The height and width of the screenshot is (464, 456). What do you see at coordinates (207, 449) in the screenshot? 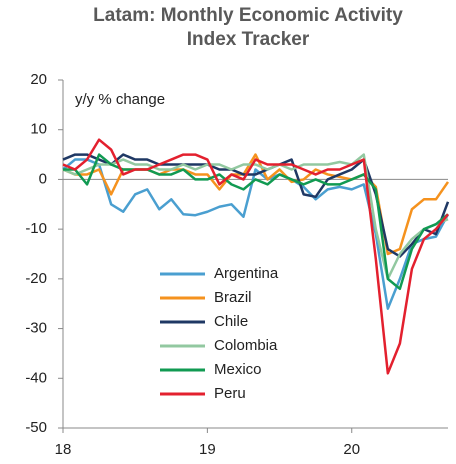
I see `x-tick-label: 19` at bounding box center [207, 449].